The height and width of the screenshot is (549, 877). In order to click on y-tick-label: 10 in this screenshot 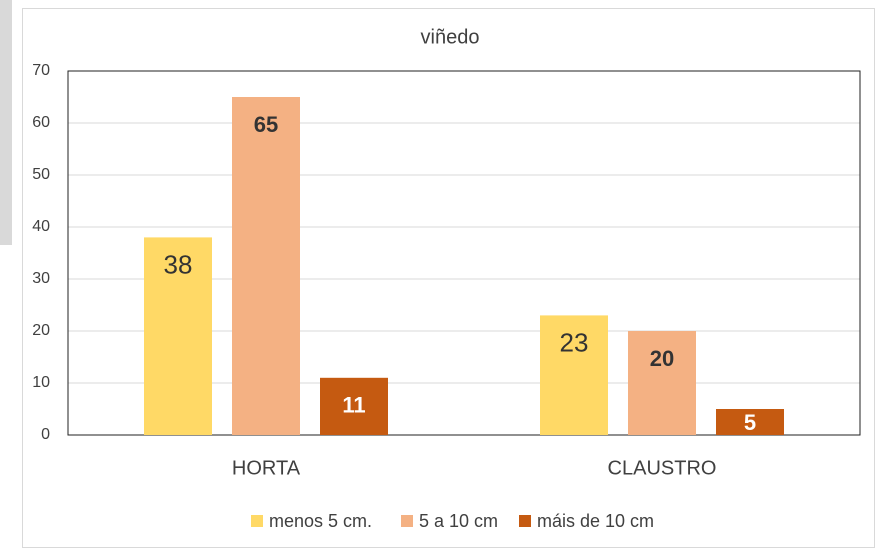, I will do `click(41, 382)`.